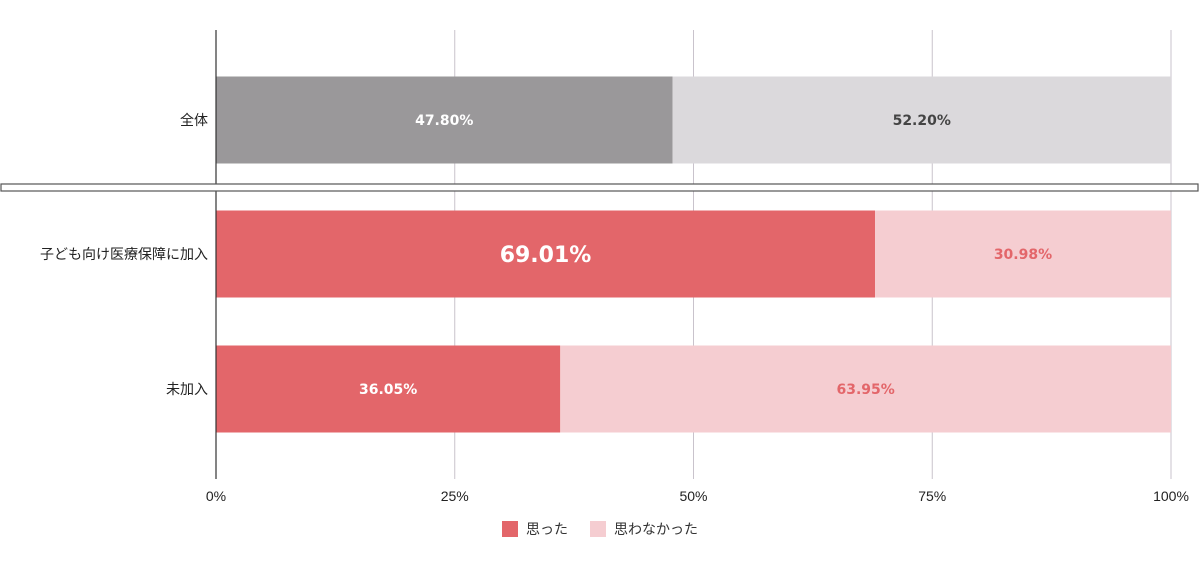 The height and width of the screenshot is (568, 1200). I want to click on legend-swatch-yes, so click(510, 529).